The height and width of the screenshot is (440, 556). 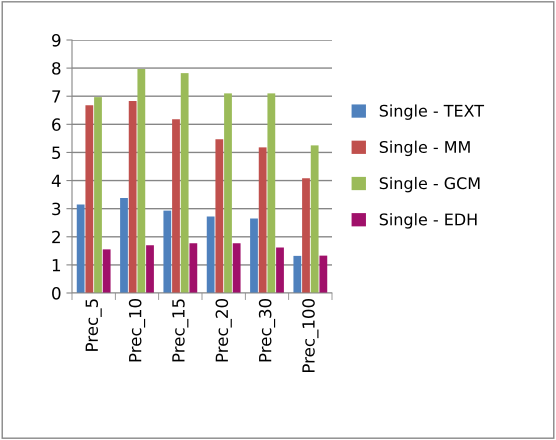 I want to click on legend-label: Single - GCM, so click(x=430, y=184).